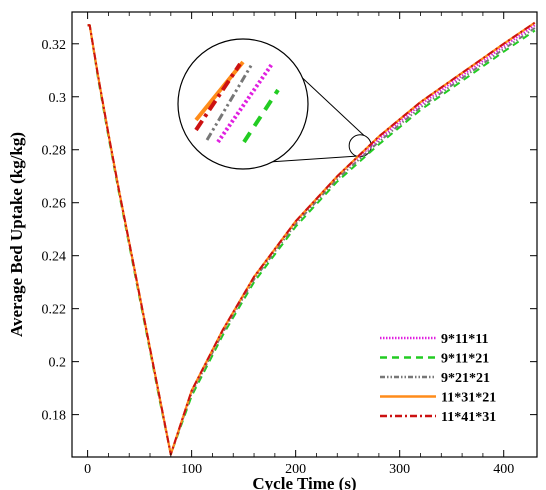 Image resolution: width=546 pixels, height=490 pixels. What do you see at coordinates (87, 469) in the screenshot?
I see `x-tick-label: 0` at bounding box center [87, 469].